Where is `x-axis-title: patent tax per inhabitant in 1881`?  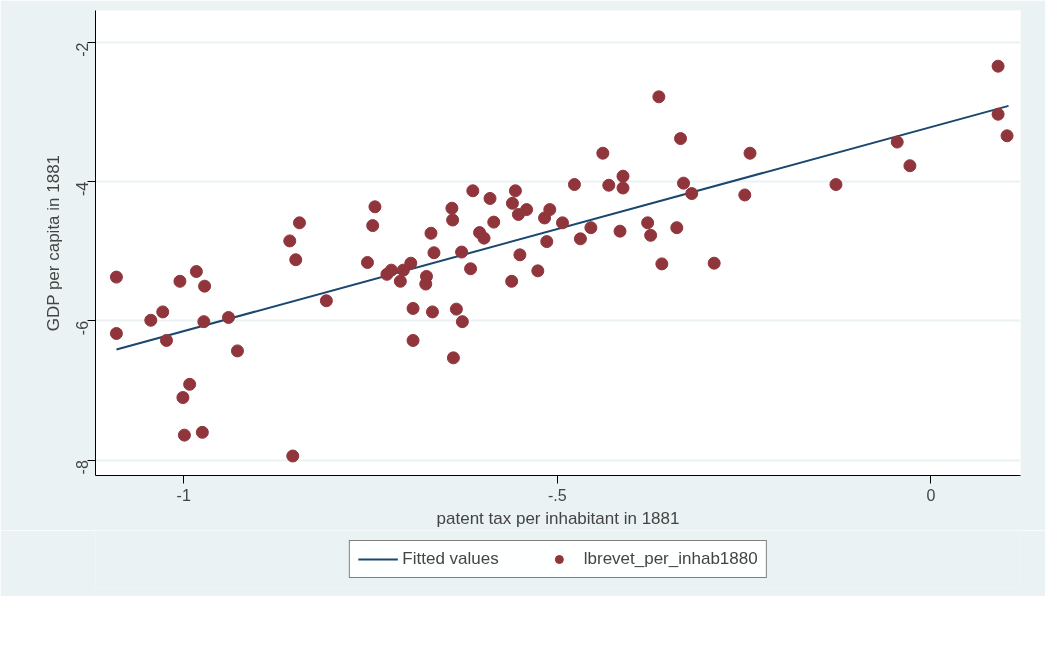 x-axis-title: patent tax per inhabitant in 1881 is located at coordinates (558, 518).